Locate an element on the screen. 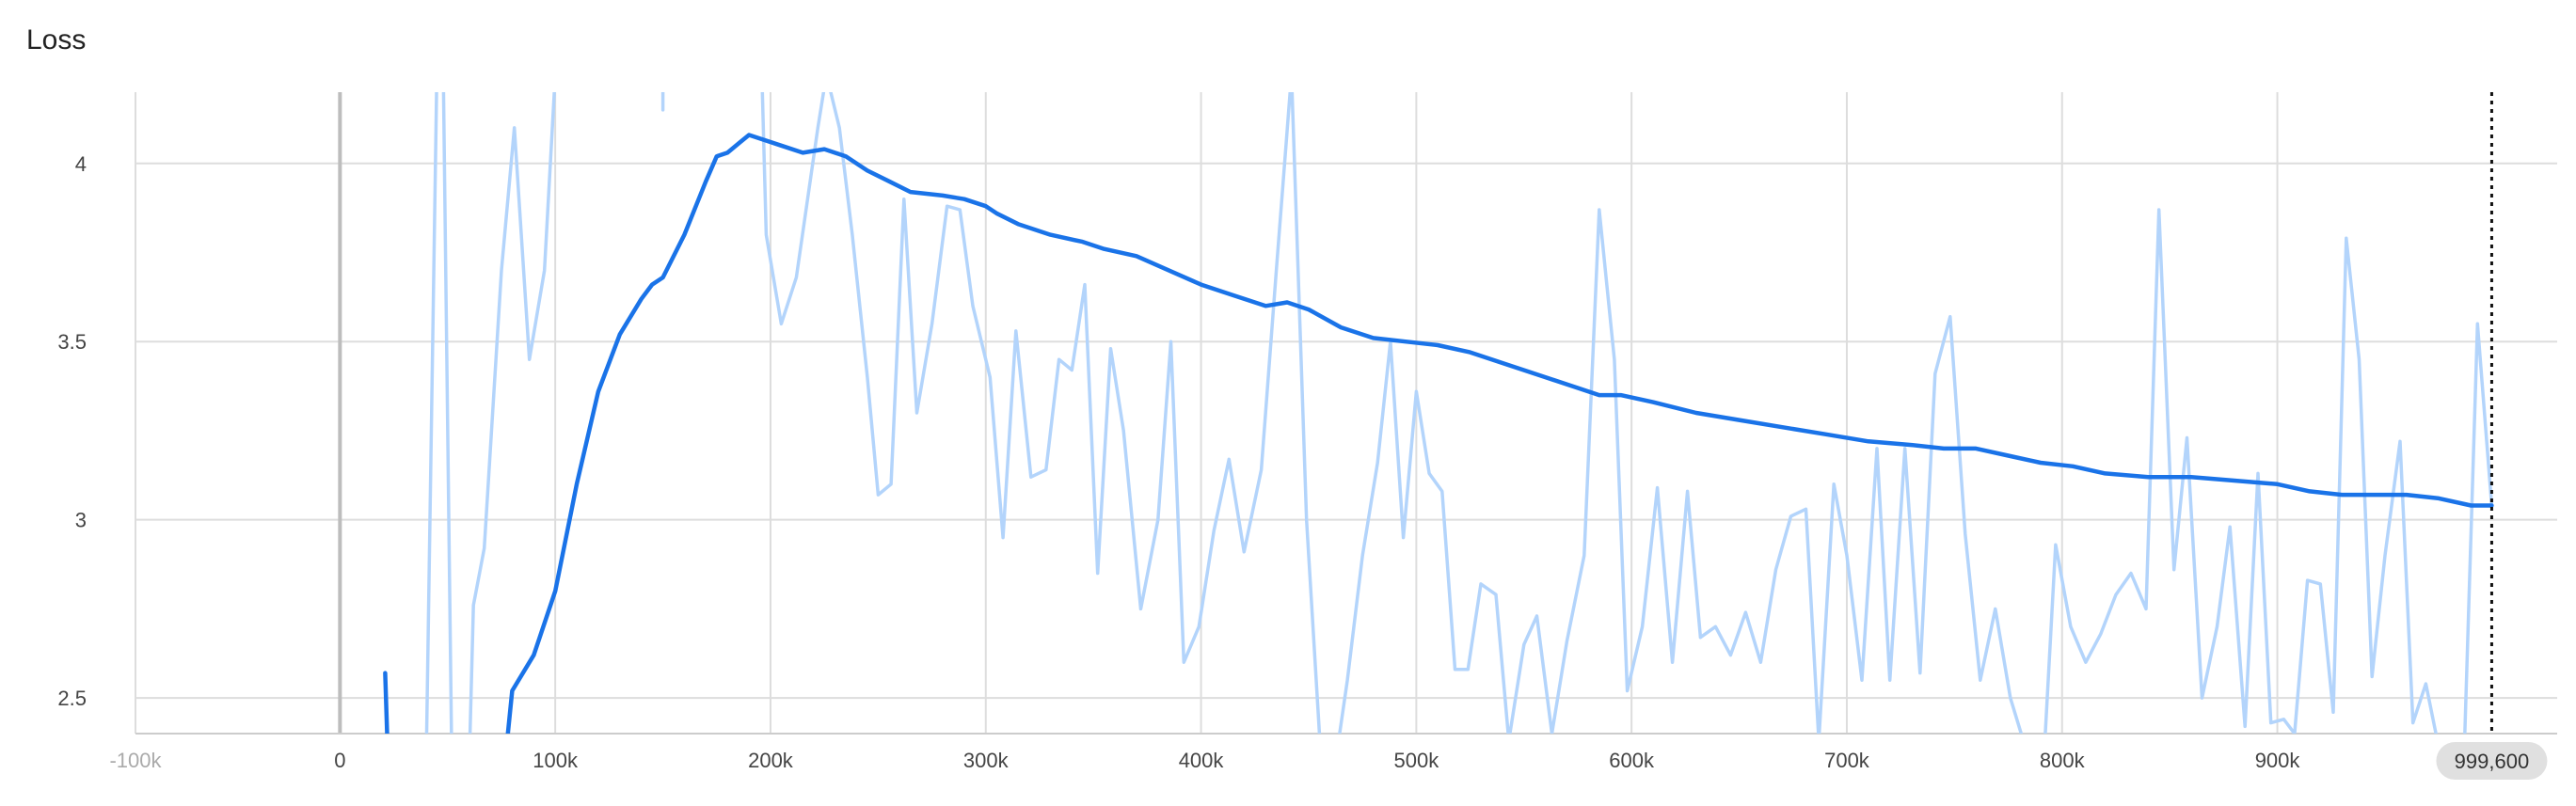 The height and width of the screenshot is (806, 2576). smoothed-series-start is located at coordinates (386, 703).